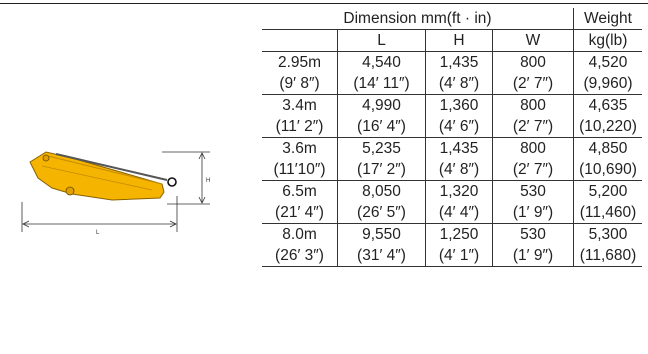 The image size is (648, 354). What do you see at coordinates (381, 84) in the screenshot?
I see `l-cell: (14′ 11″)` at bounding box center [381, 84].